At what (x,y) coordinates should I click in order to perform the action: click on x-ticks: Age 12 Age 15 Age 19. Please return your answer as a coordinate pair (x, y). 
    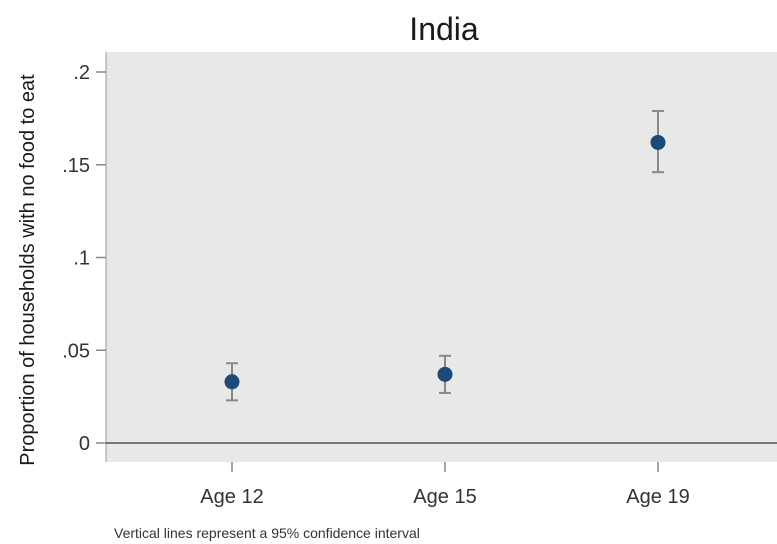
    Looking at the image, I should click on (445, 485).